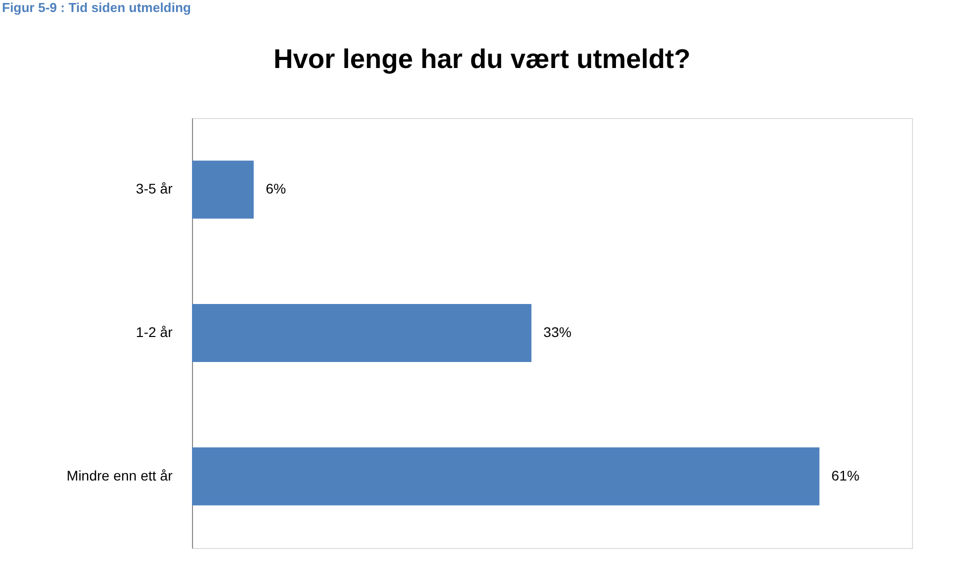 Image resolution: width=958 pixels, height=578 pixels. What do you see at coordinates (97, 7) in the screenshot?
I see `text: Figur 5-9 : Tid siden utmelding` at bounding box center [97, 7].